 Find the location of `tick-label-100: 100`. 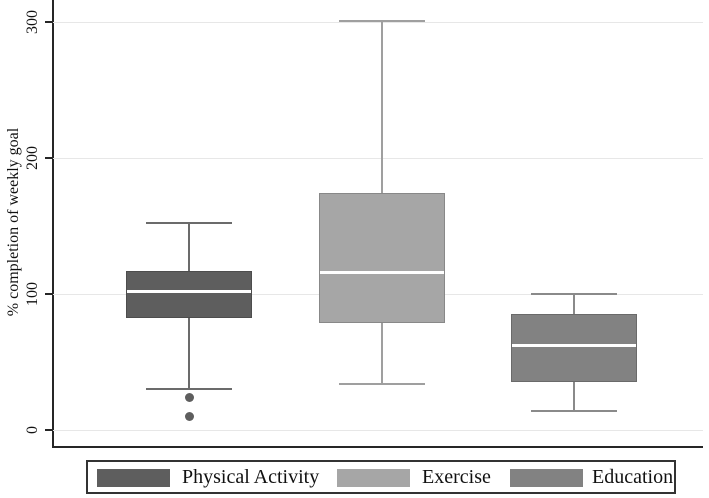

tick-label-100: 100 is located at coordinates (32, 294).